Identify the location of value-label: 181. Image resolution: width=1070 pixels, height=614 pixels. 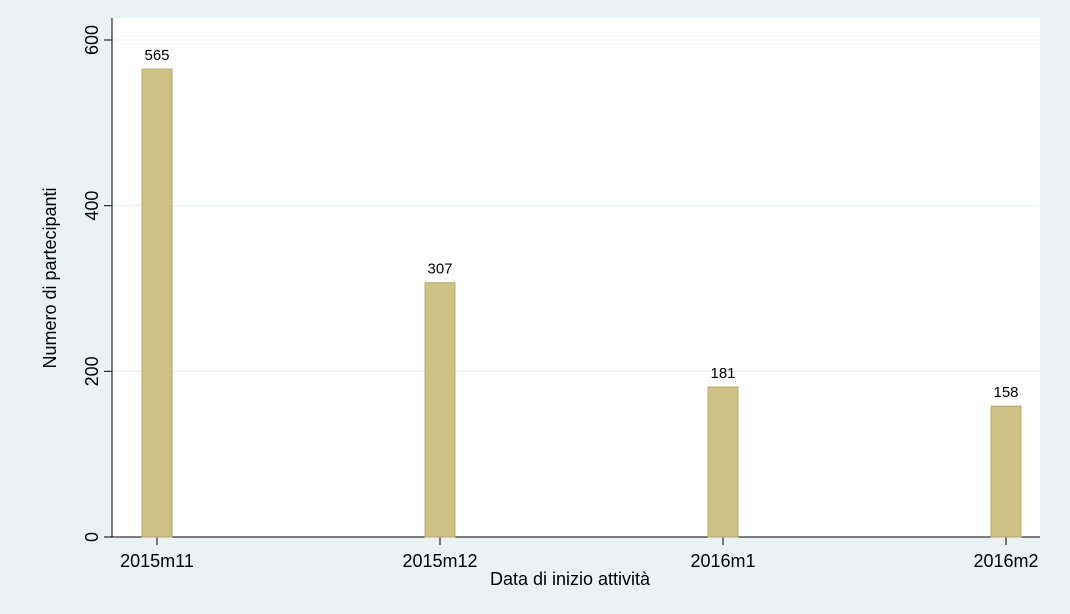
(722, 373).